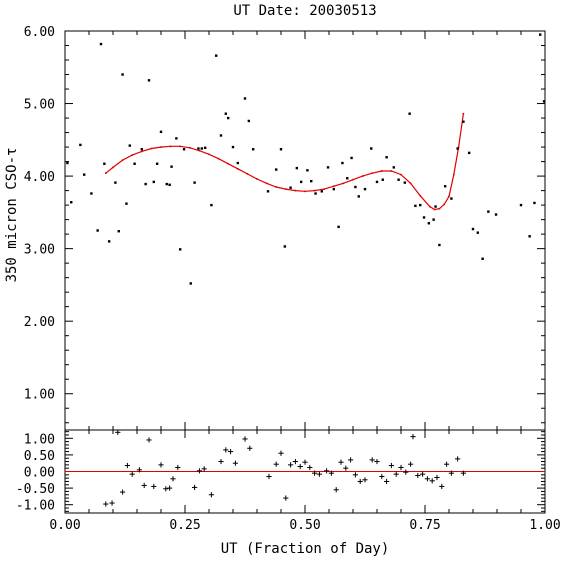 This screenshot has height=574, width=574. I want to click on res-y-tick-label: 0.50, so click(39, 456).